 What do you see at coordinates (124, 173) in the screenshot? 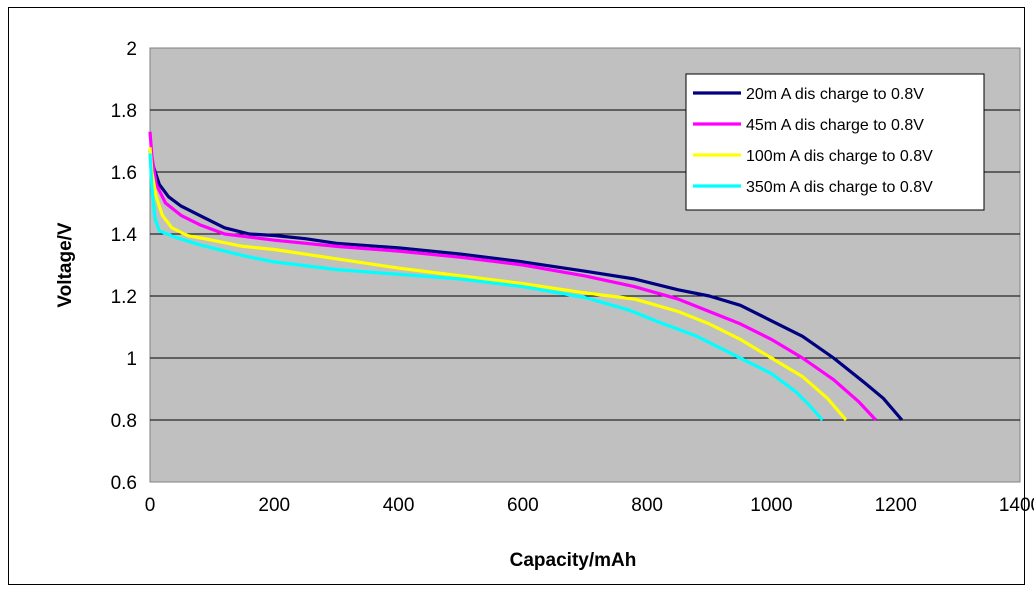
I see `y-tick-label: 1.6` at bounding box center [124, 173].